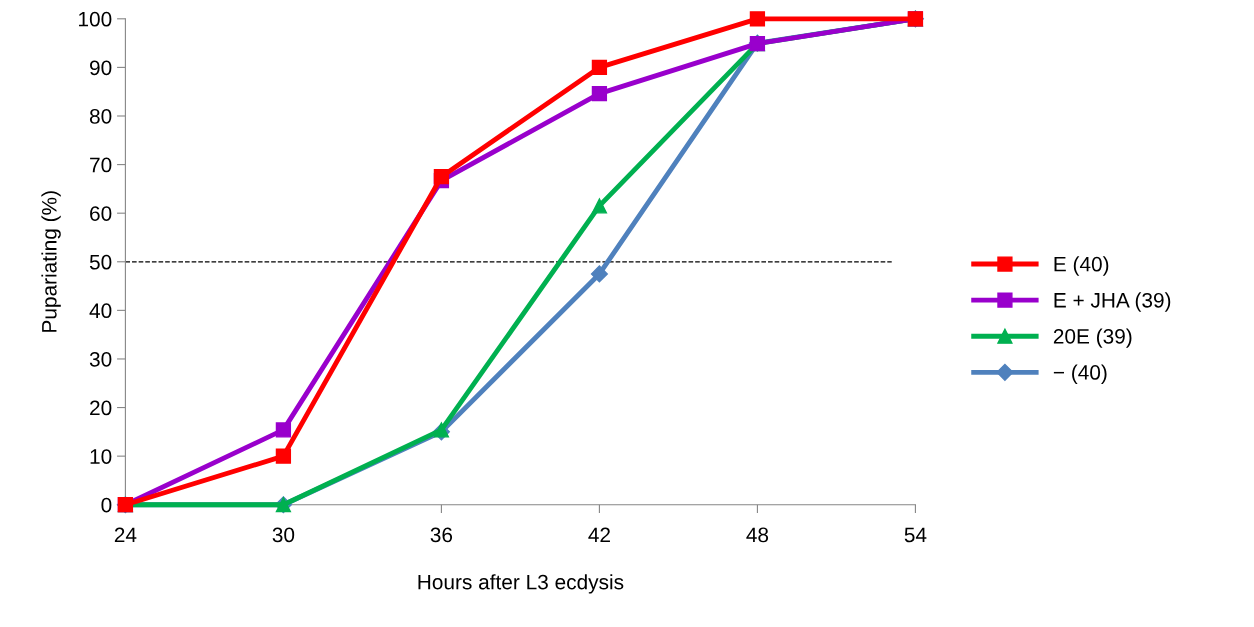  I want to click on x-tick-label: 24, so click(125, 535).